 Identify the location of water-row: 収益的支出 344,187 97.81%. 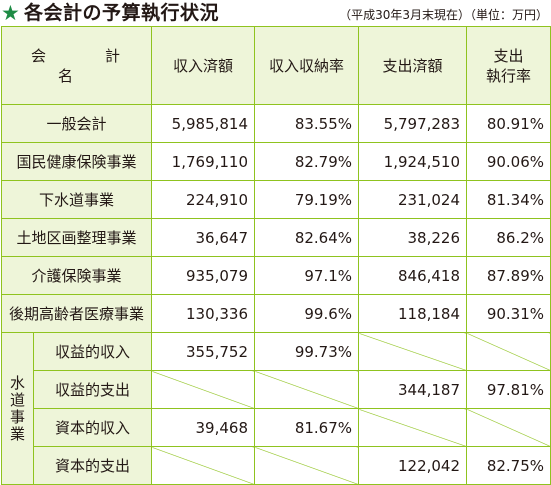
(276, 389).